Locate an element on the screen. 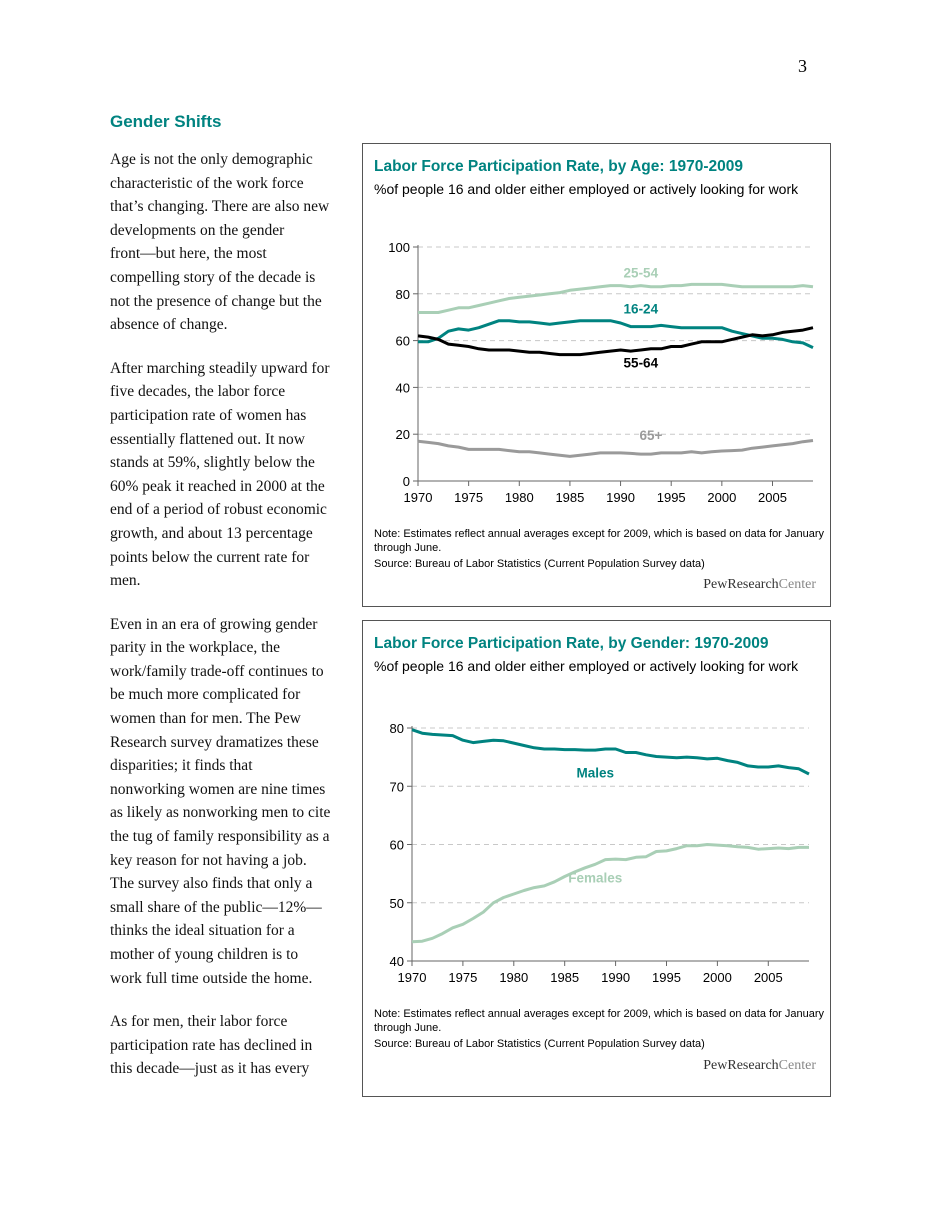 The image size is (950, 1230). text-line: points below the current rate for is located at coordinates (210, 557).